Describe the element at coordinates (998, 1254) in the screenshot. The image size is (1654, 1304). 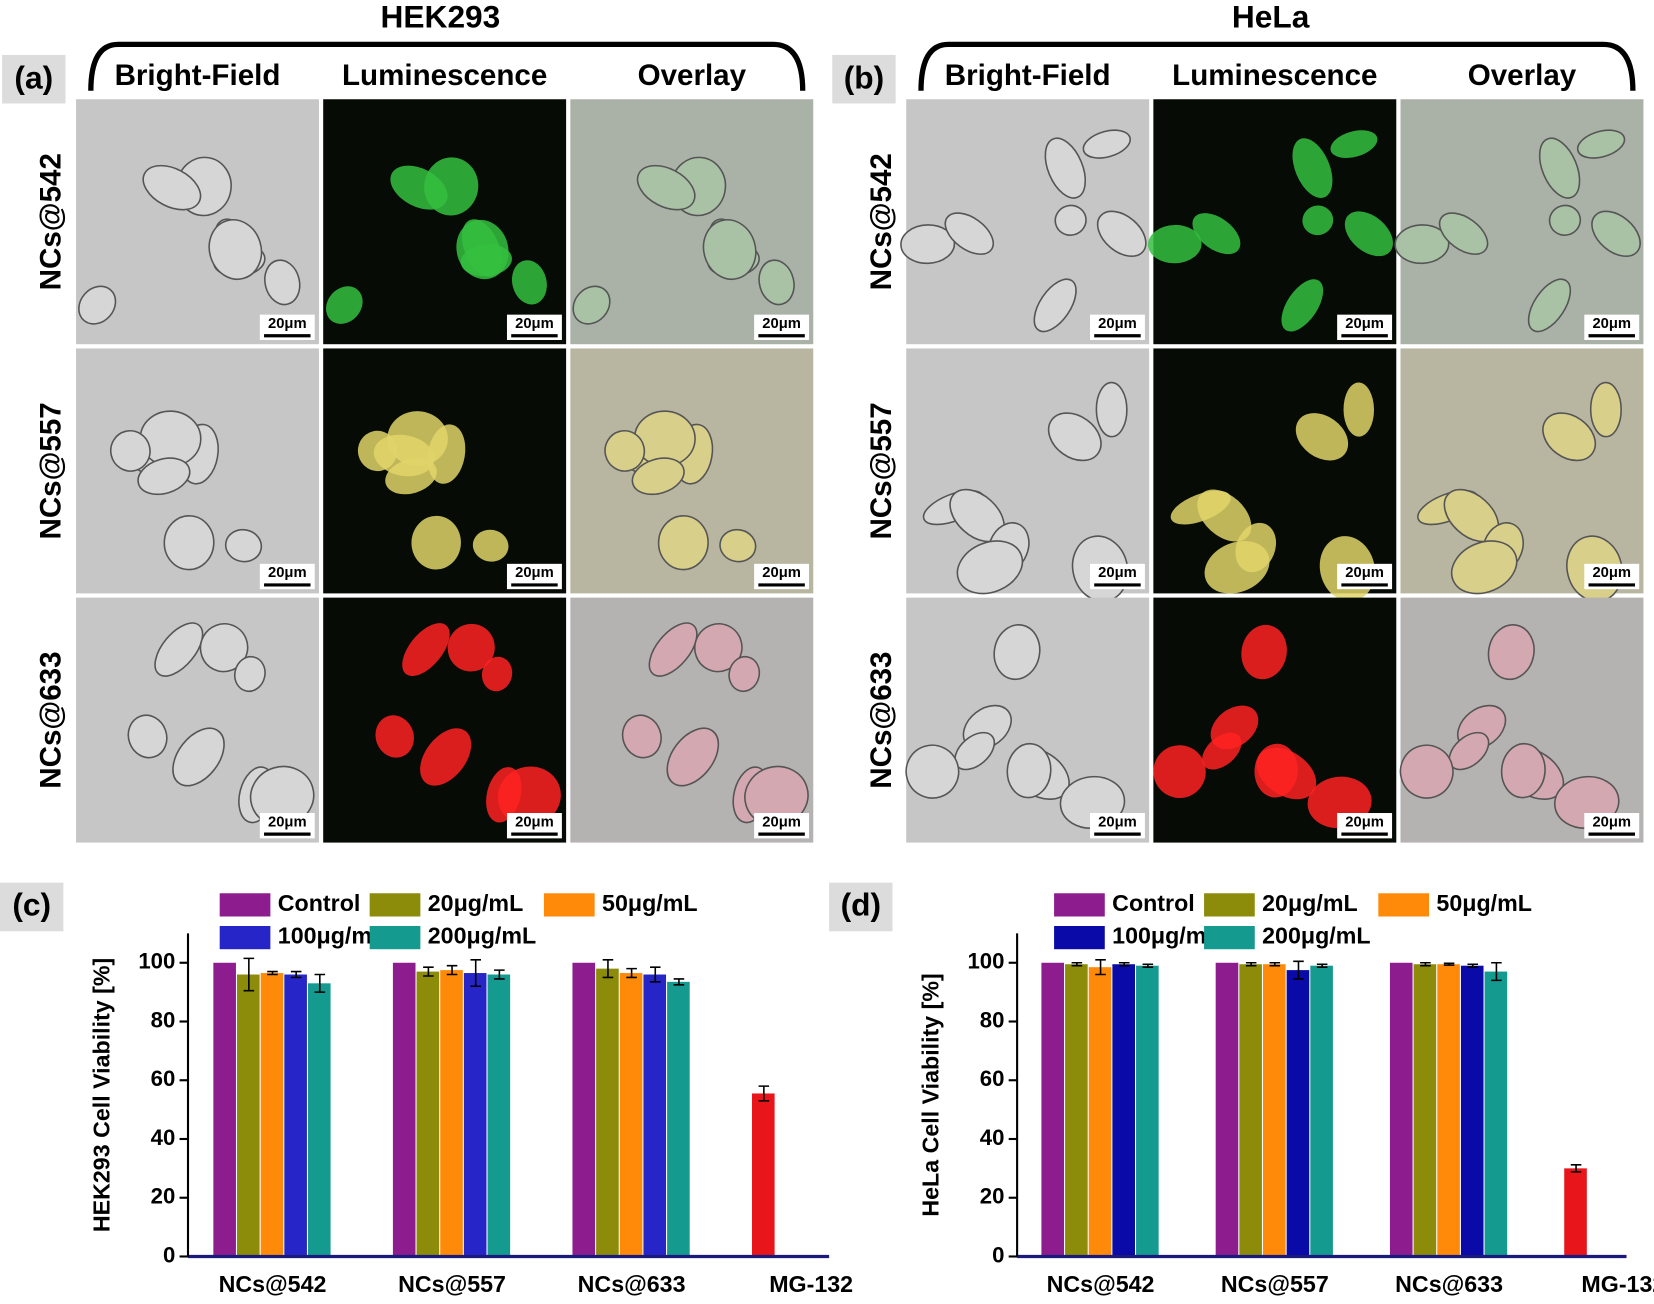
I see `y-tick-label: 0` at that location.